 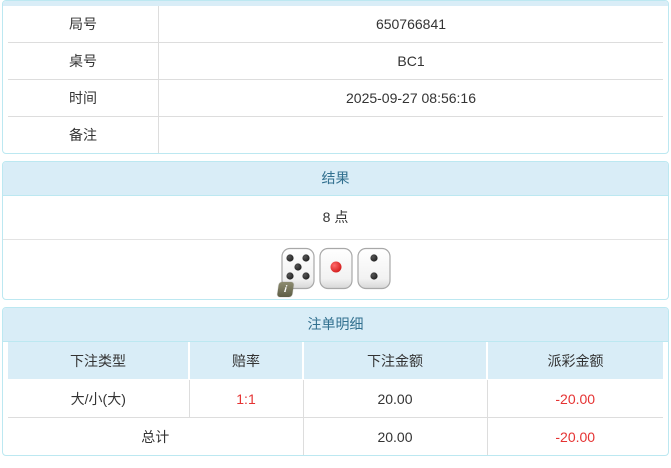 What do you see at coordinates (411, 24) in the screenshot?
I see `round-id-value: 650766841` at bounding box center [411, 24].